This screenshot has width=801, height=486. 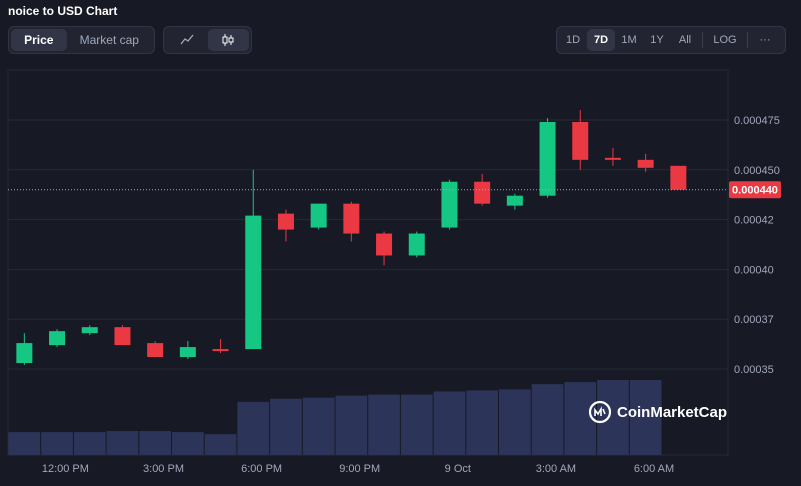 I want to click on x-tick-label: 3:00 PM, so click(x=163, y=469).